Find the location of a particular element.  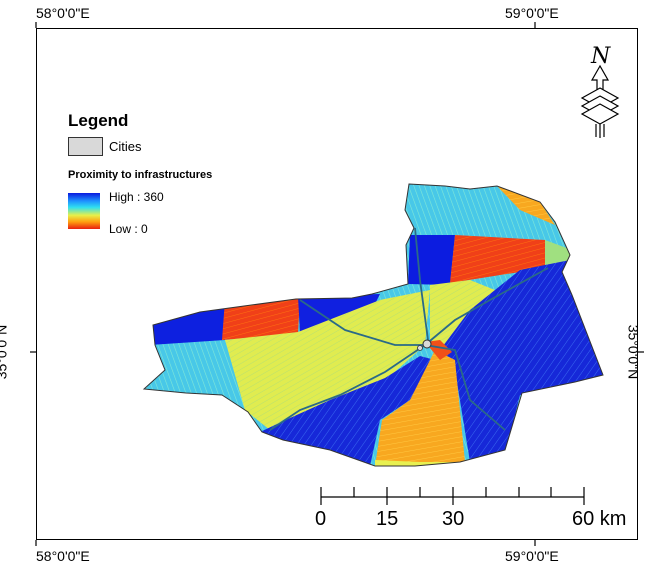

scale-label-30: 30 is located at coordinates (453, 519).